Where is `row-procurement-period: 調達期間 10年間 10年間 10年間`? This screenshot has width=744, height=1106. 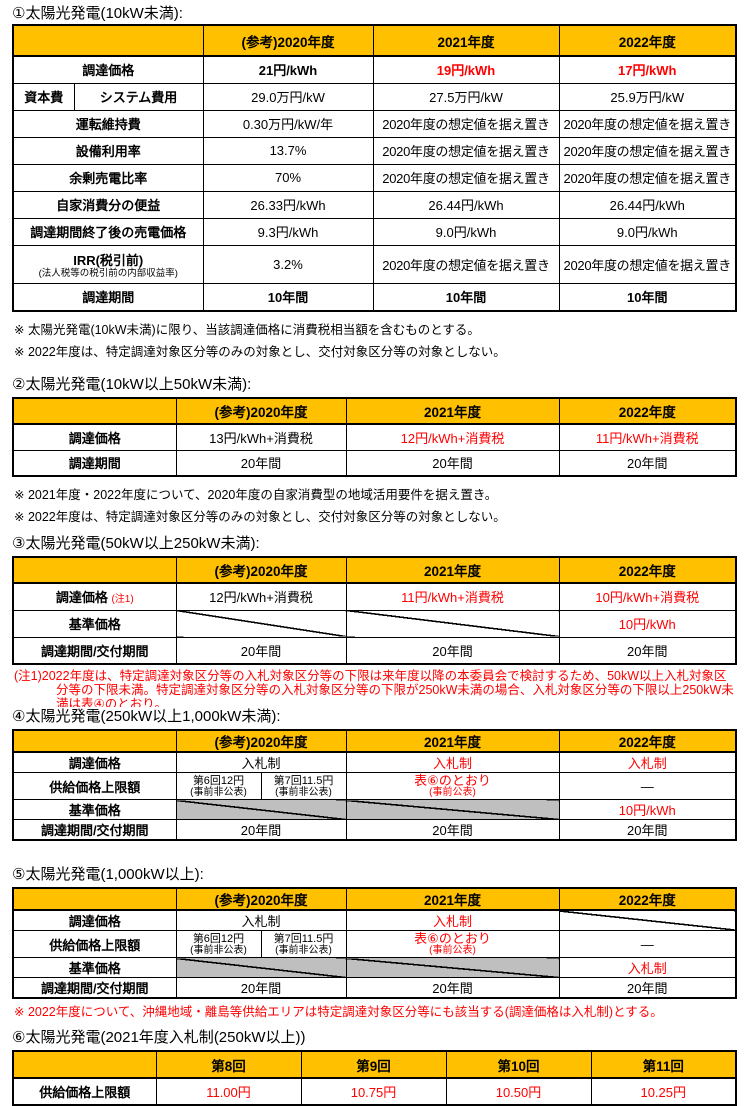
row-procurement-period: 調達期間 10年間 10年間 10年間 is located at coordinates (374, 297).